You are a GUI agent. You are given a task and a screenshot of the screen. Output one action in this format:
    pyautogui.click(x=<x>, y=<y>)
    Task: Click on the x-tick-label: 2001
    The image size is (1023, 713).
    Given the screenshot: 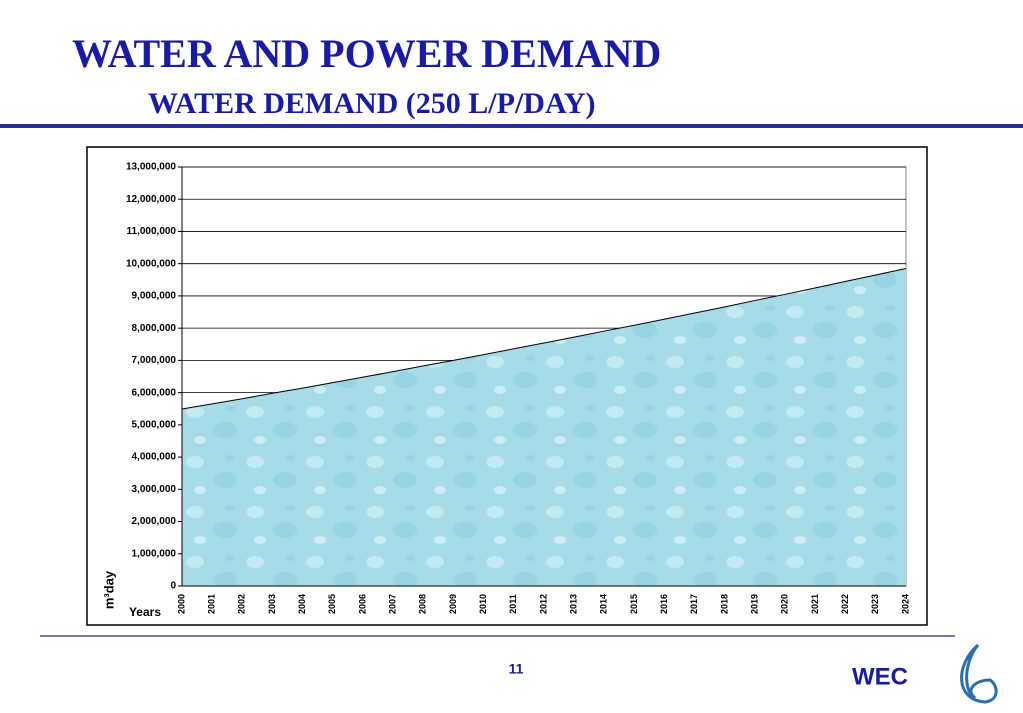 What is the action you would take?
    pyautogui.click(x=212, y=604)
    